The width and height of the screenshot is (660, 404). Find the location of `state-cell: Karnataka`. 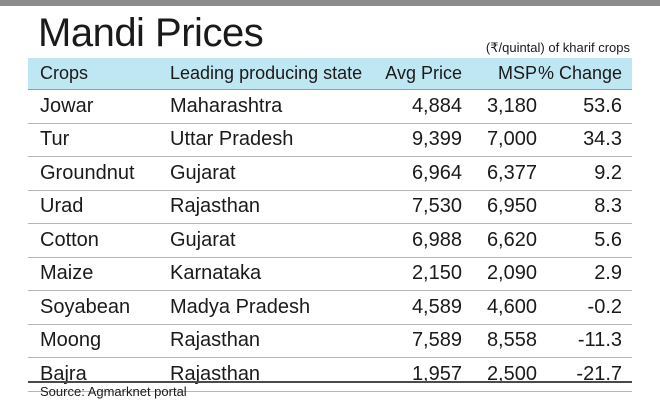

state-cell: Karnataka is located at coordinates (216, 273).